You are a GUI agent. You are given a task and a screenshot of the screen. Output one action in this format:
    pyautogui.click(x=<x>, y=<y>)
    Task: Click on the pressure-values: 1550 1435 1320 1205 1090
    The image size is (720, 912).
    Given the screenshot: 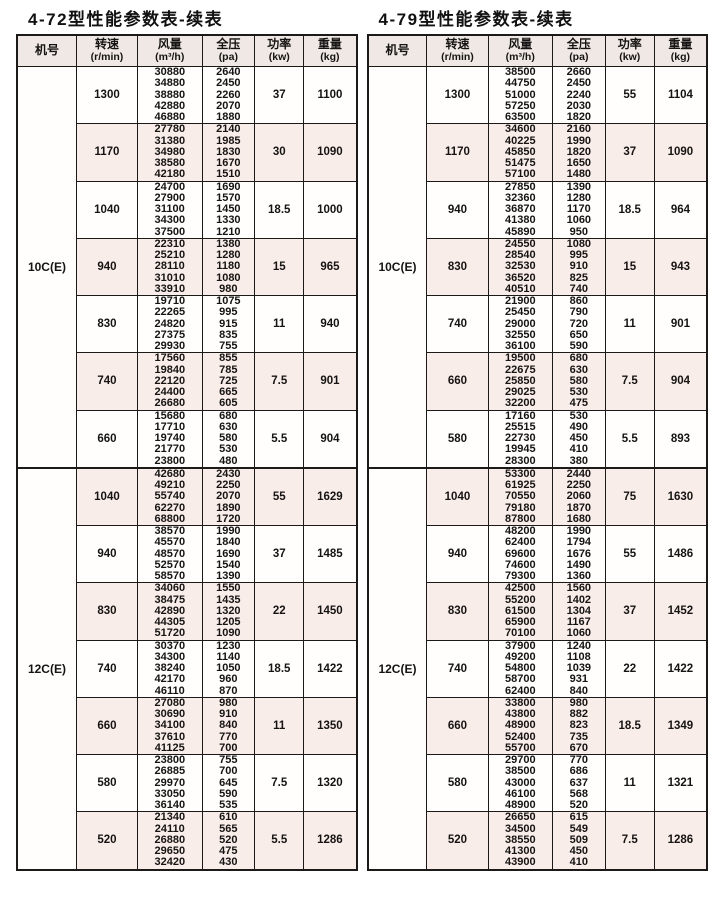 What is the action you would take?
    pyautogui.click(x=229, y=610)
    